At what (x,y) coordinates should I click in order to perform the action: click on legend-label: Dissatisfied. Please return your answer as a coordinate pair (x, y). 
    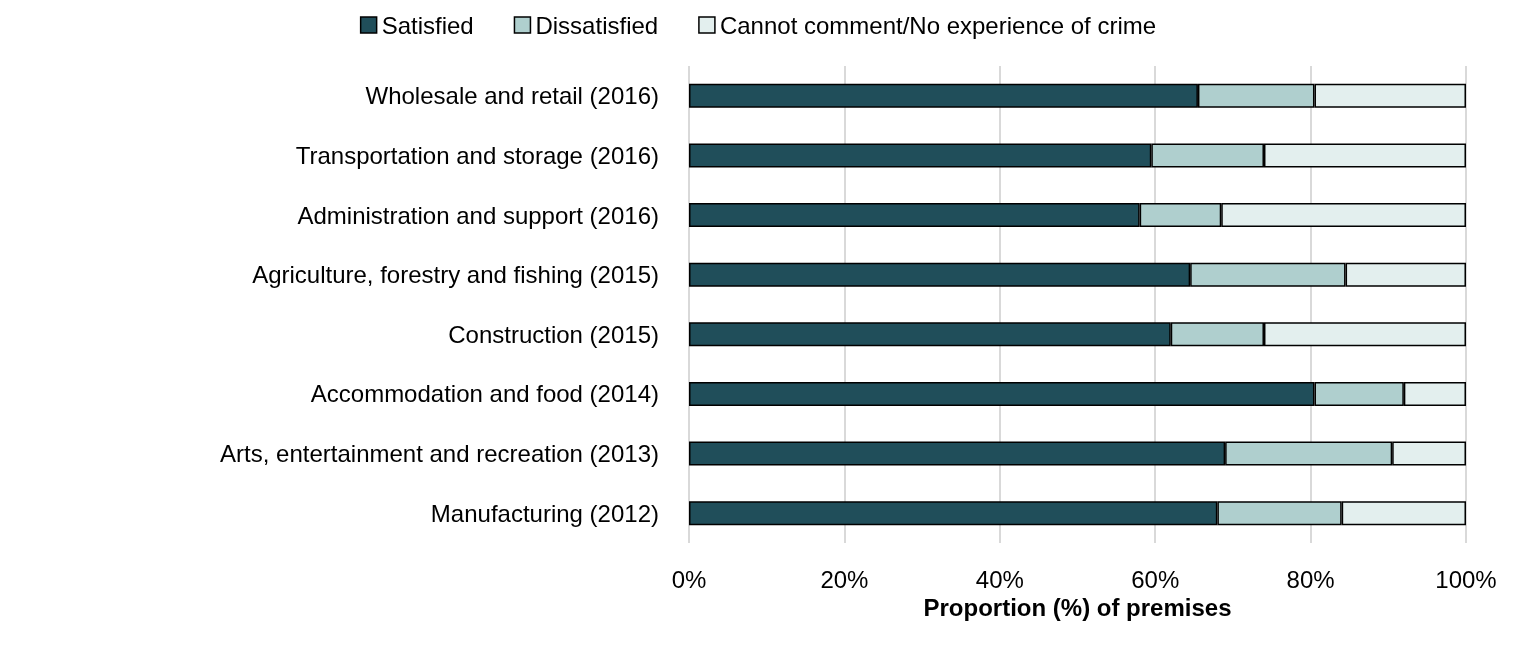
    Looking at the image, I should click on (597, 25).